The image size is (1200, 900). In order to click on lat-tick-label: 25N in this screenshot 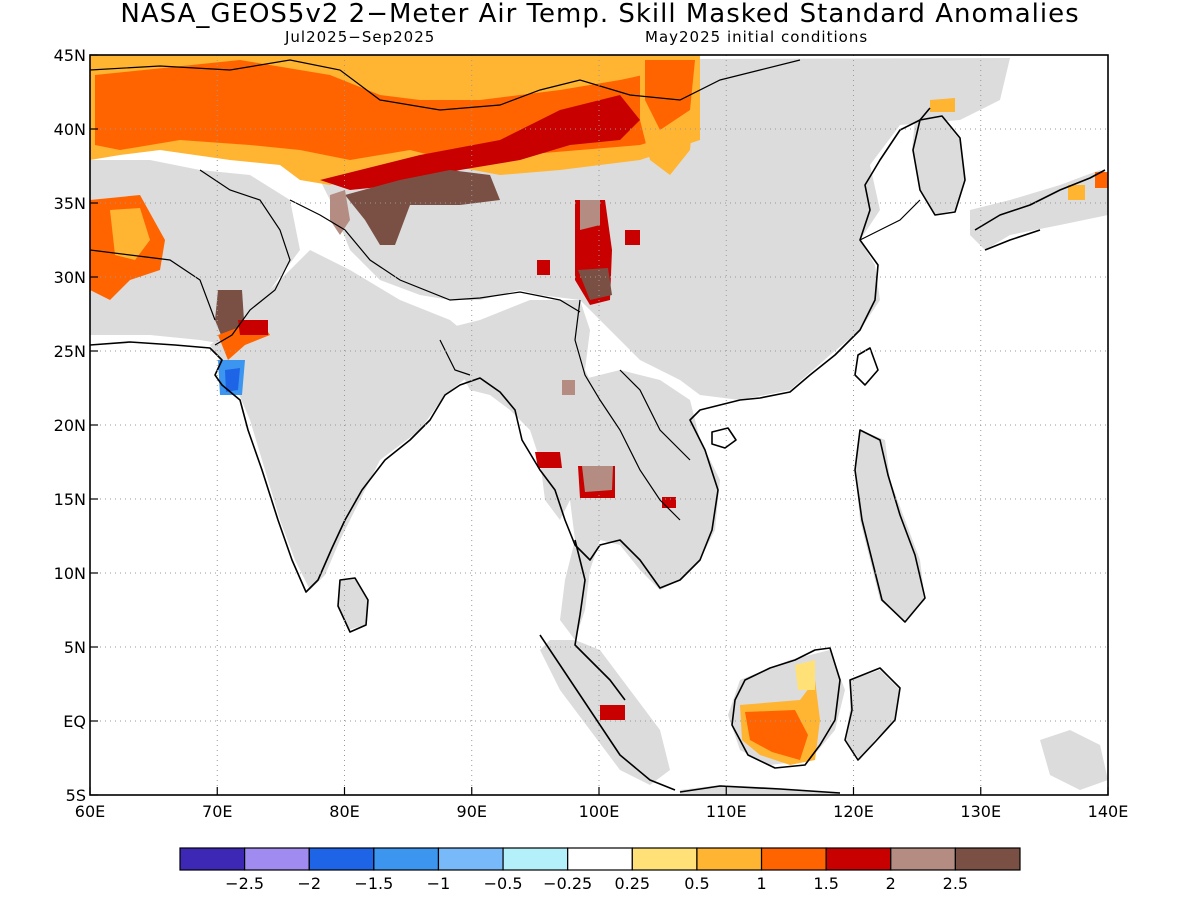, I will do `click(70, 351)`.